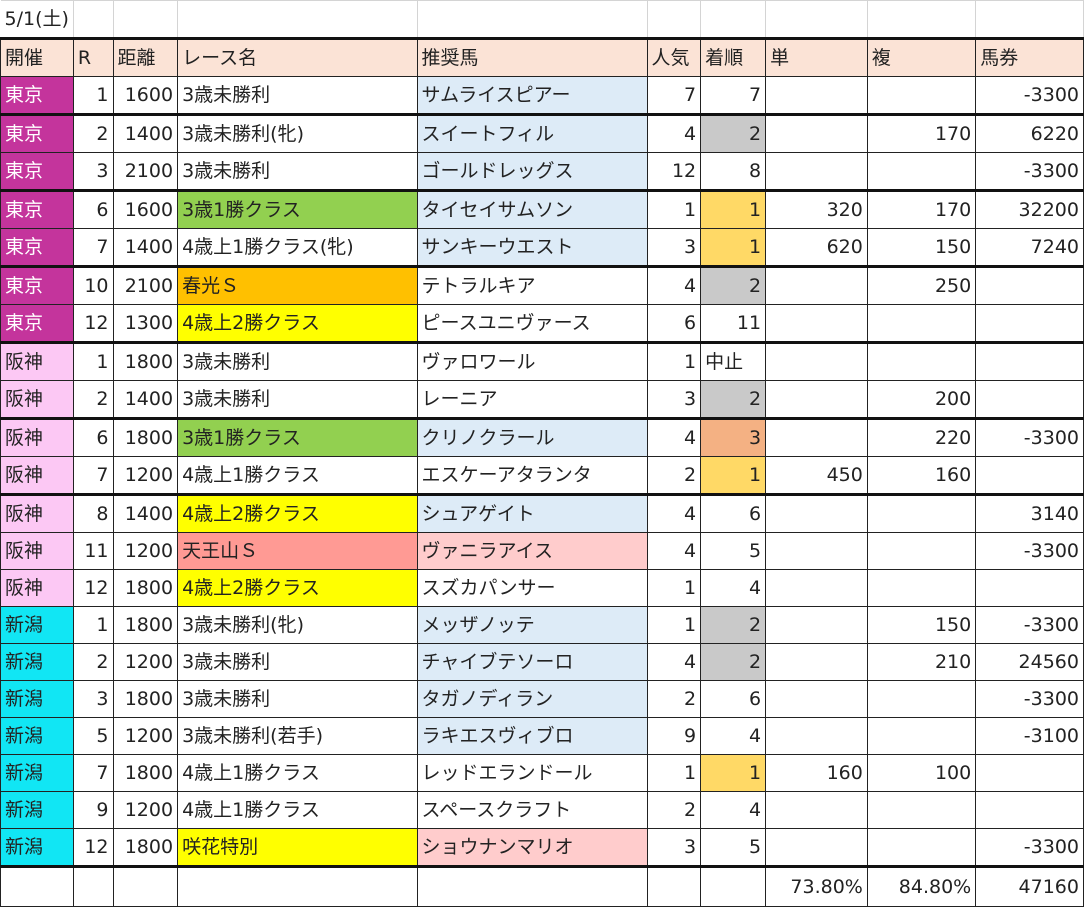  Describe the element at coordinates (816, 209) in the screenshot. I see `win-payout: 320` at that location.